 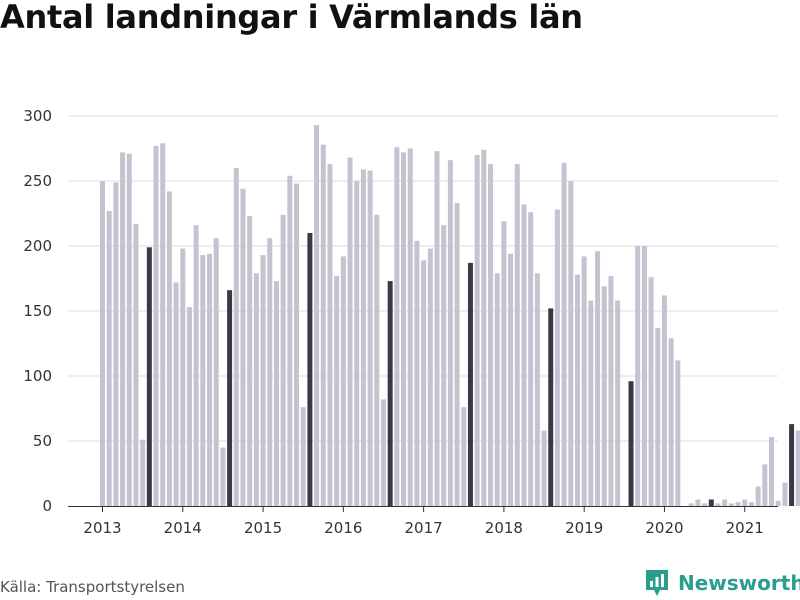 I want to click on x-tick-label: 2020, so click(x=664, y=528).